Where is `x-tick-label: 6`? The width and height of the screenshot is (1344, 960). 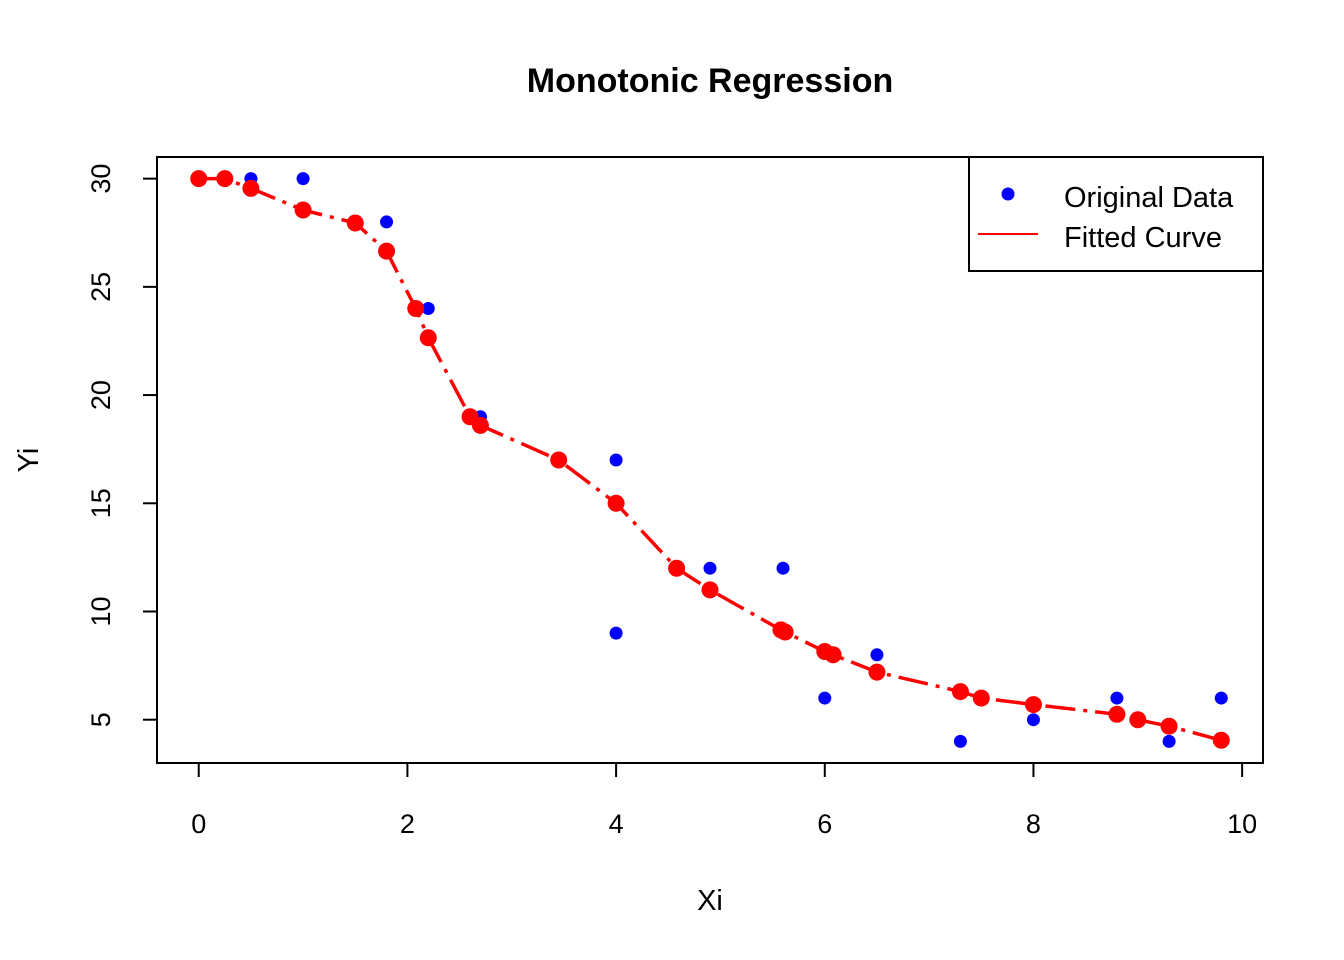
x-tick-label: 6 is located at coordinates (824, 824).